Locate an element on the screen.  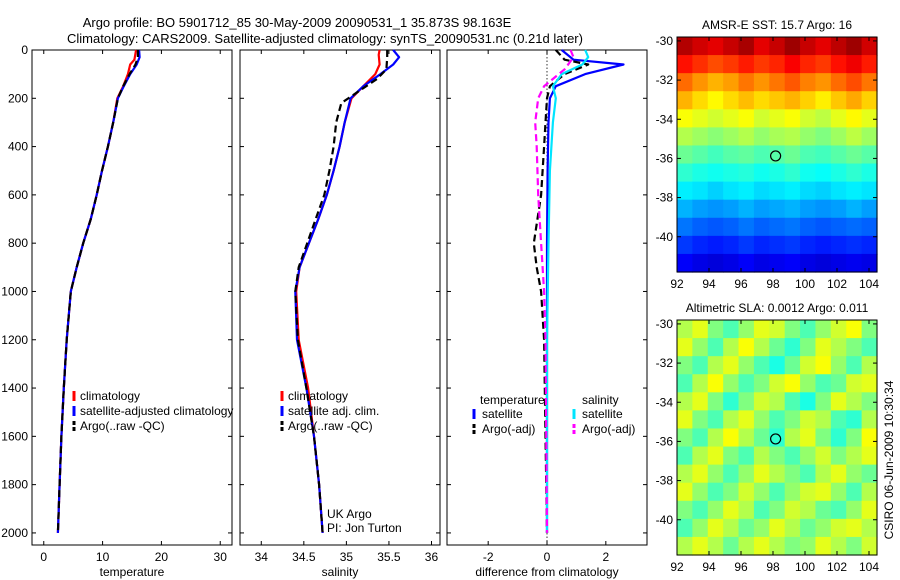
temperature-ytick-label: 1400 is located at coordinates (14, 388).